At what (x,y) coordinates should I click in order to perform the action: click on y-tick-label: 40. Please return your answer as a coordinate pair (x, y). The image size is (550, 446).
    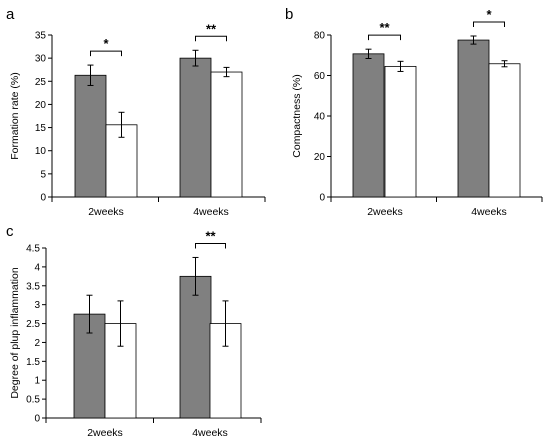
    Looking at the image, I should click on (320, 117).